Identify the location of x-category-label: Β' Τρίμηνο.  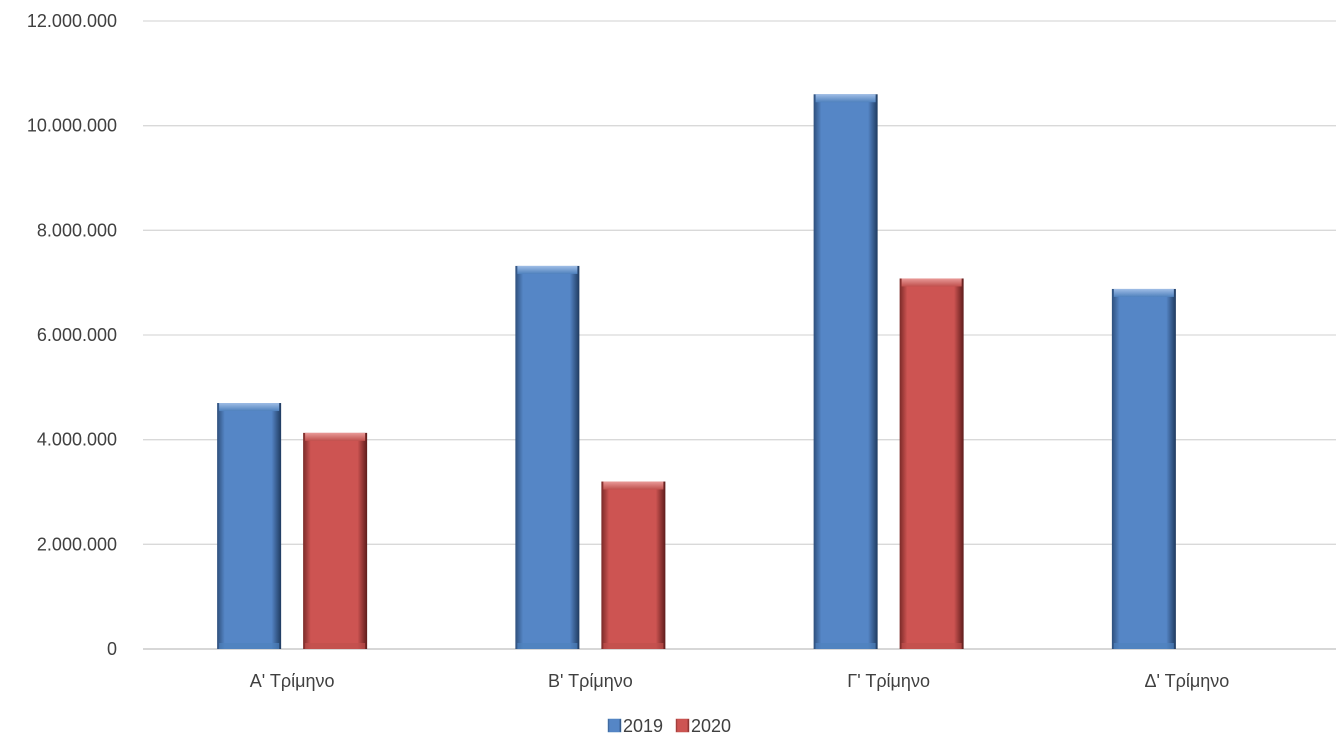
(590, 681).